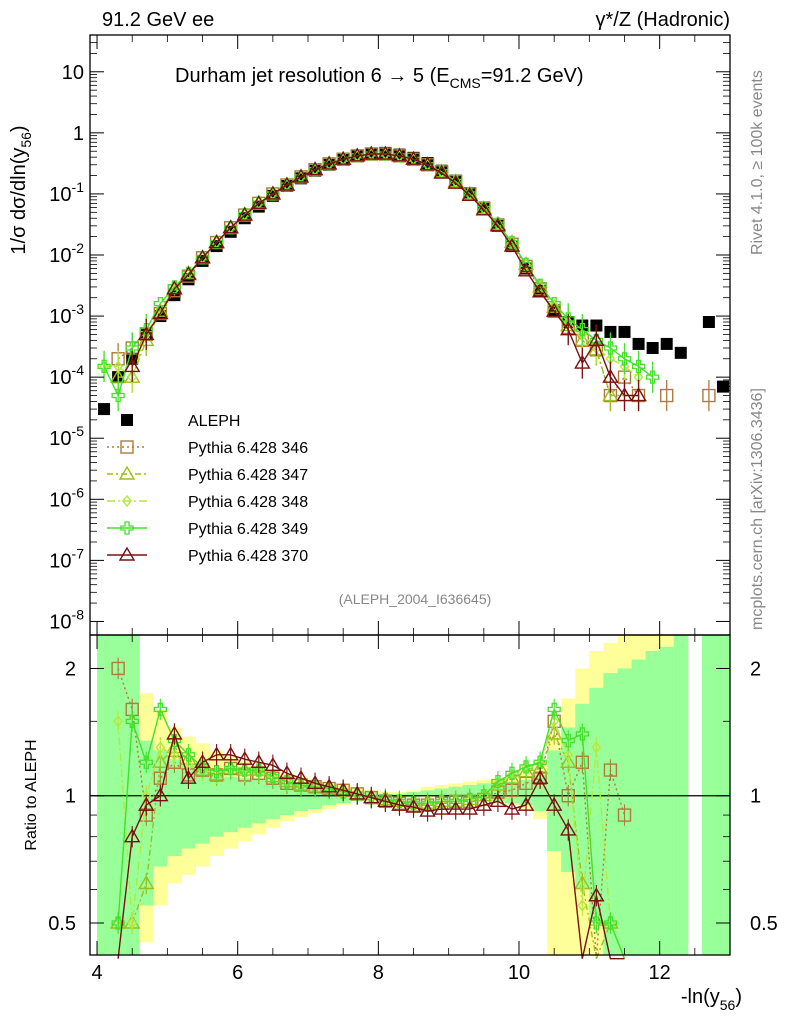  What do you see at coordinates (127, 553) in the screenshot?
I see `legend-marker-p370` at bounding box center [127, 553].